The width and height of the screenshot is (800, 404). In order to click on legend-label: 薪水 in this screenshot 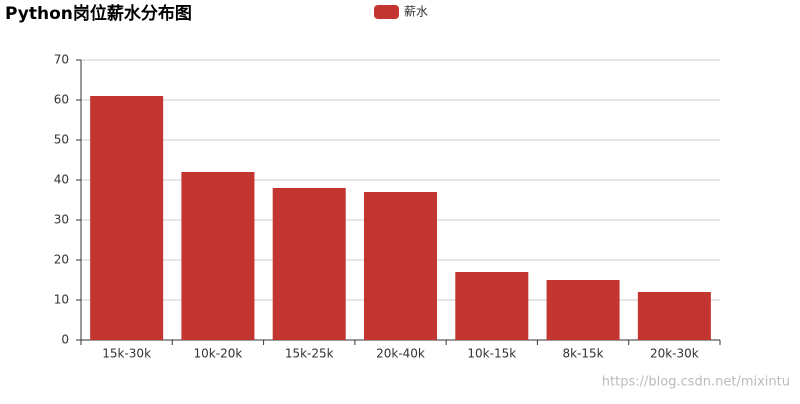, I will do `click(416, 12)`.